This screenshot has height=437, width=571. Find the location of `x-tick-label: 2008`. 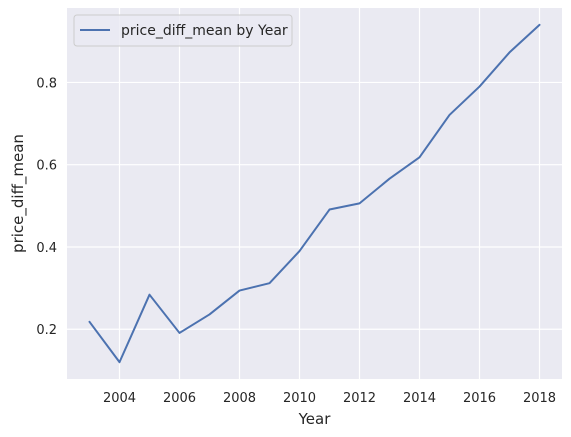

x-tick-label: 2008 is located at coordinates (239, 398).